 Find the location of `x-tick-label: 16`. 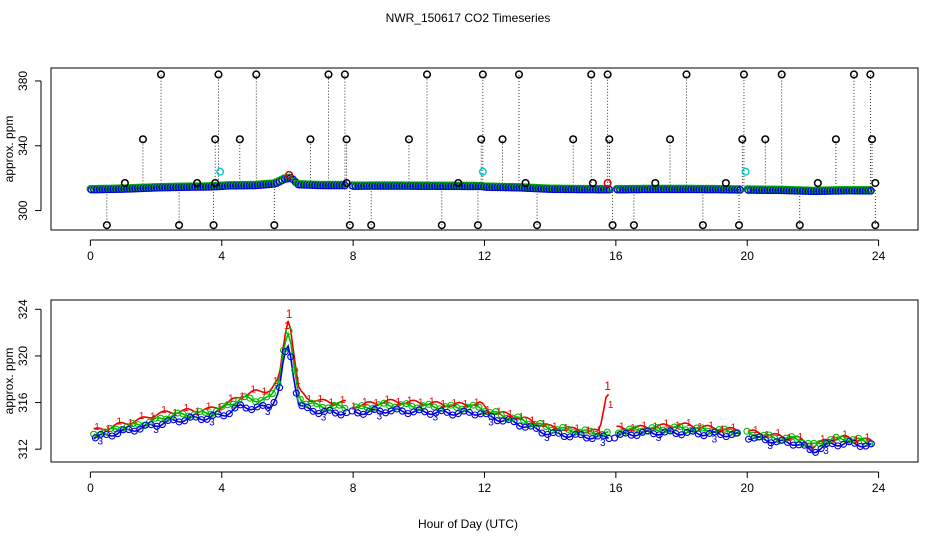

x-tick-label: 16 is located at coordinates (616, 488).